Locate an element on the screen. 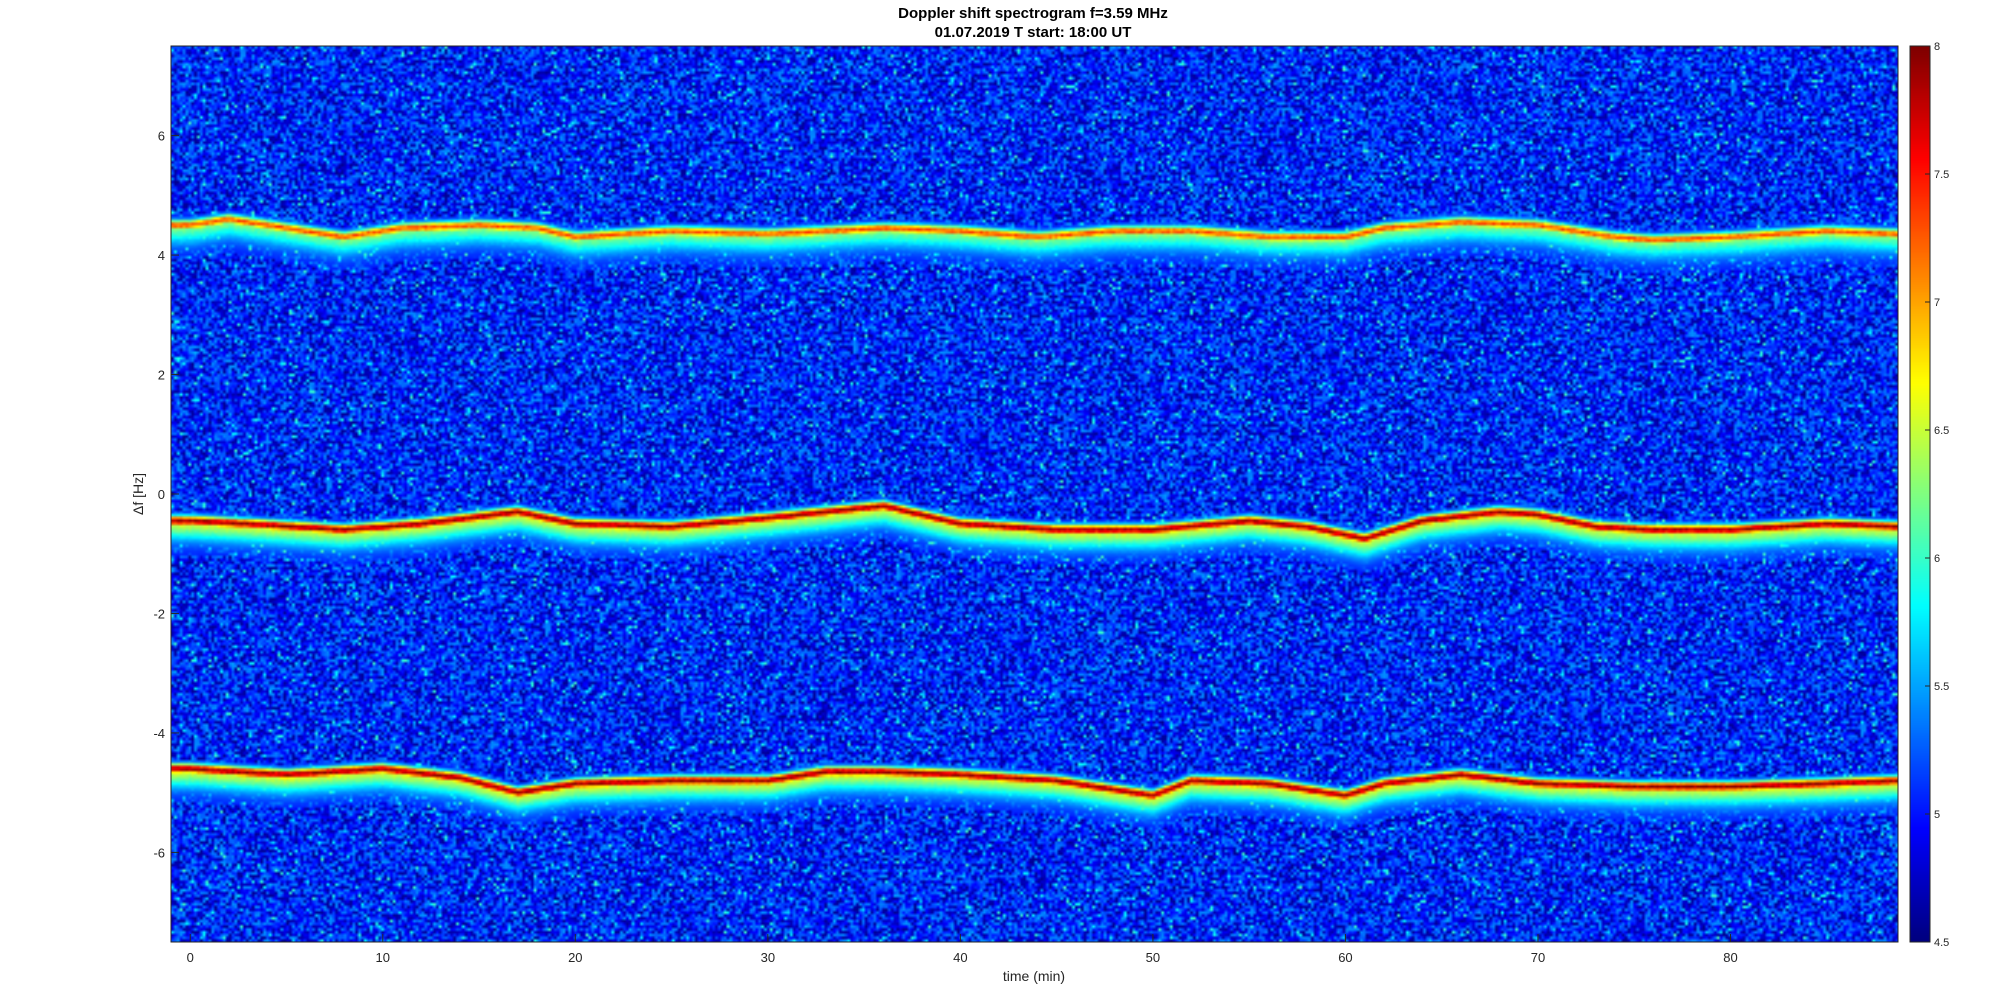 Image resolution: width=2000 pixels, height=1003 pixels. colorbar-ticks: 4.5 5 5.5 6 6.5 7 7.5 8 is located at coordinates (1937, 495).